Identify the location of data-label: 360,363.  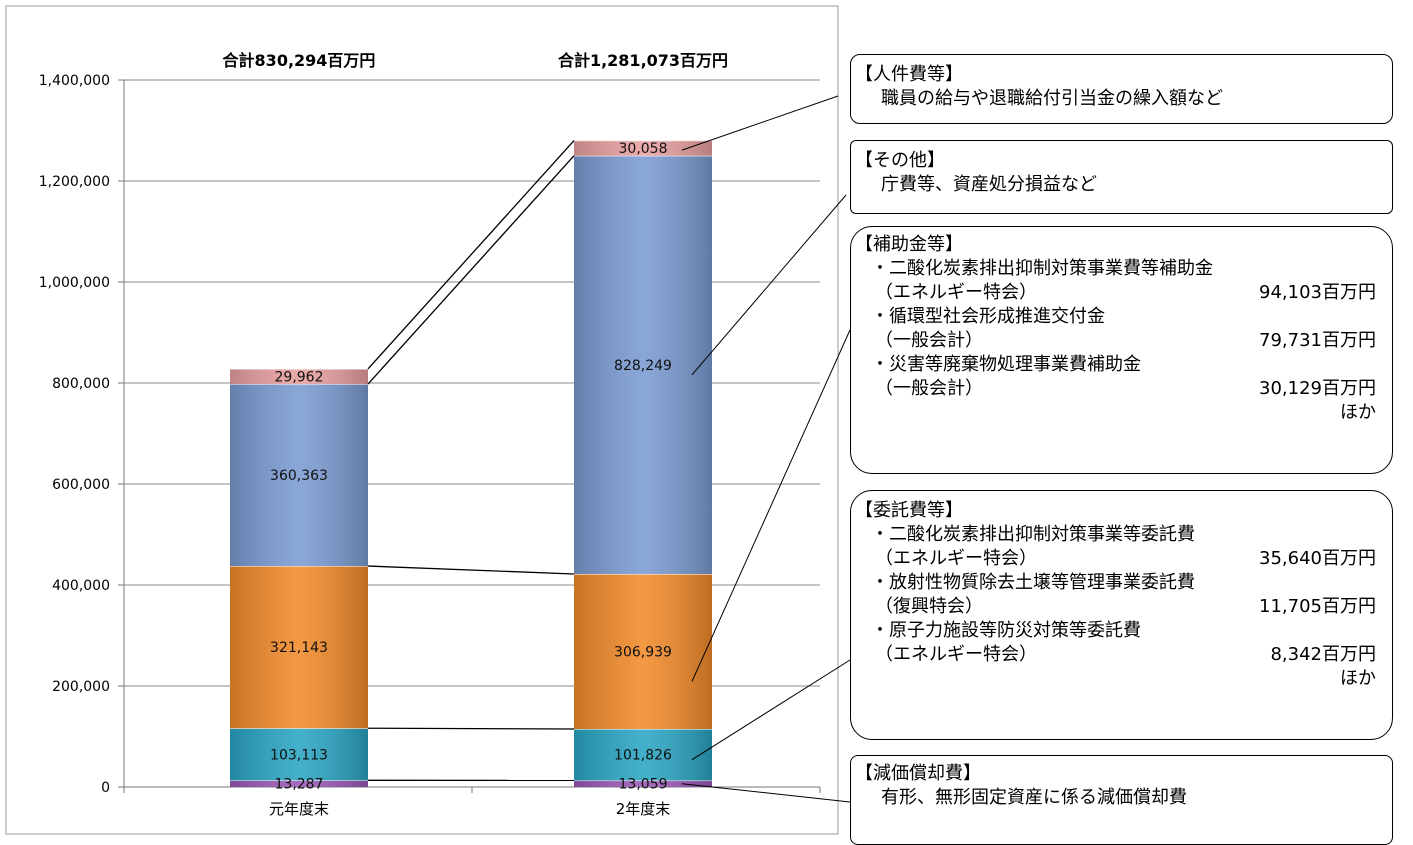
(299, 476).